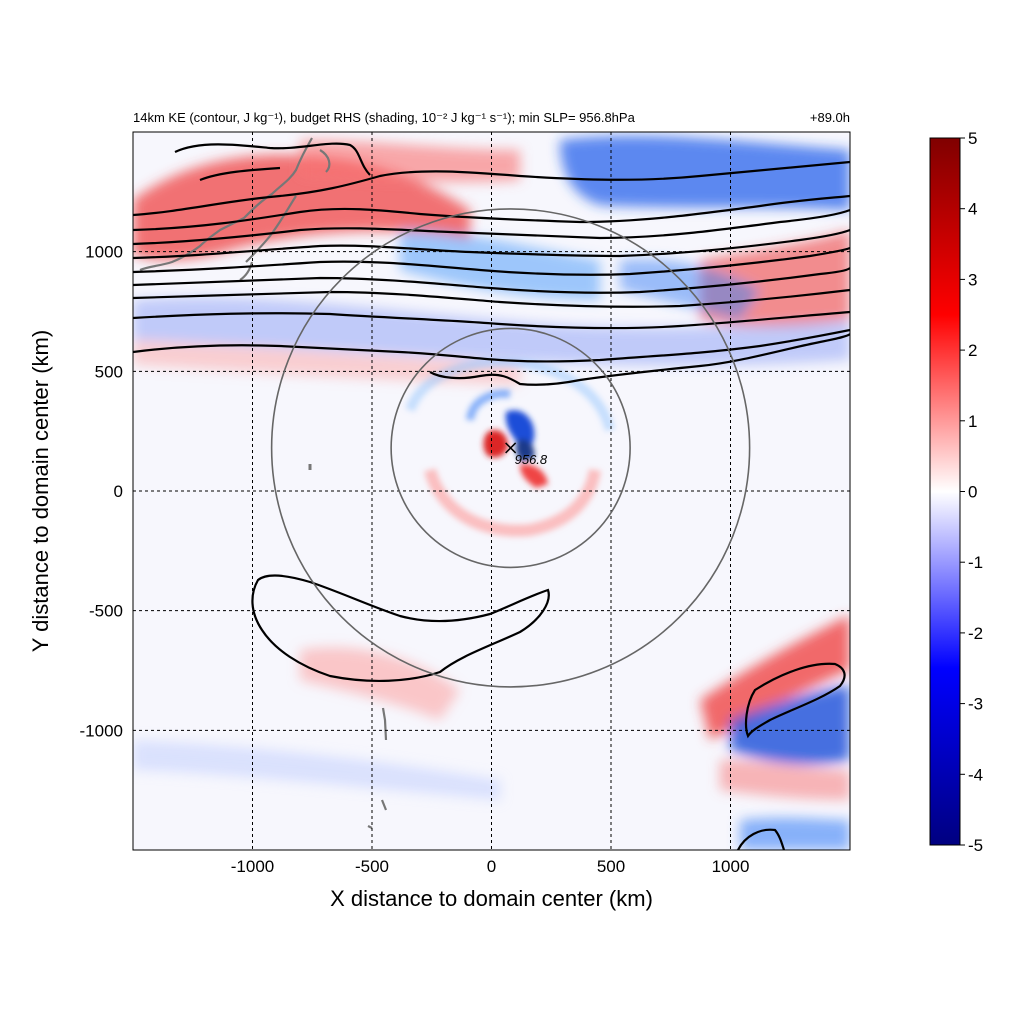  Describe the element at coordinates (705, 172) in the screenshot. I see `shading-blue-north` at that location.